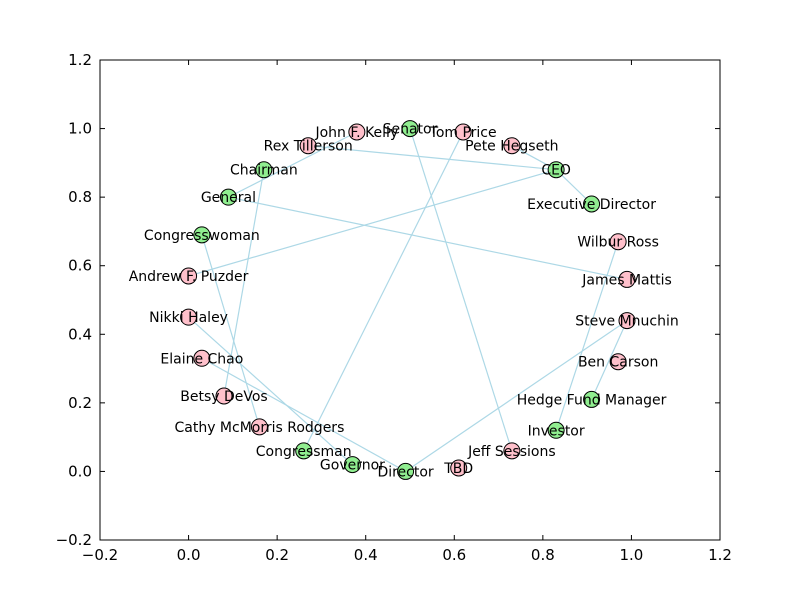 This screenshot has height=600, width=800. Describe the element at coordinates (366, 555) in the screenshot. I see `x-tick-label: 0.4` at that location.